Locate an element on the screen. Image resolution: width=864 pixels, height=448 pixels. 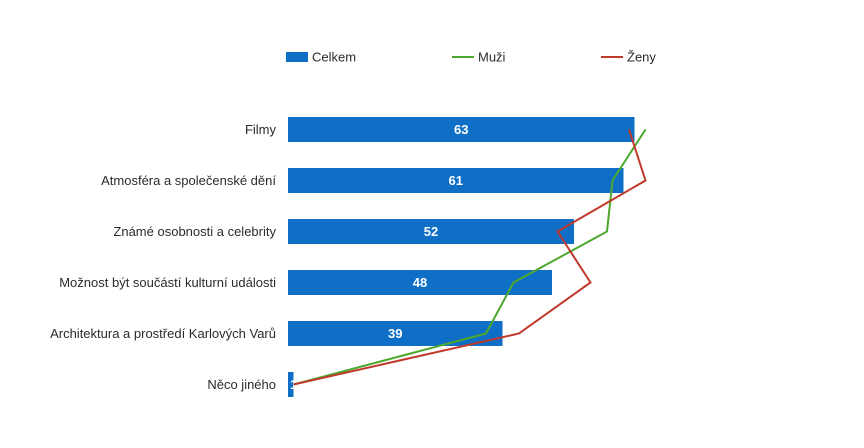
category-label: Něco jiného is located at coordinates (241, 384).